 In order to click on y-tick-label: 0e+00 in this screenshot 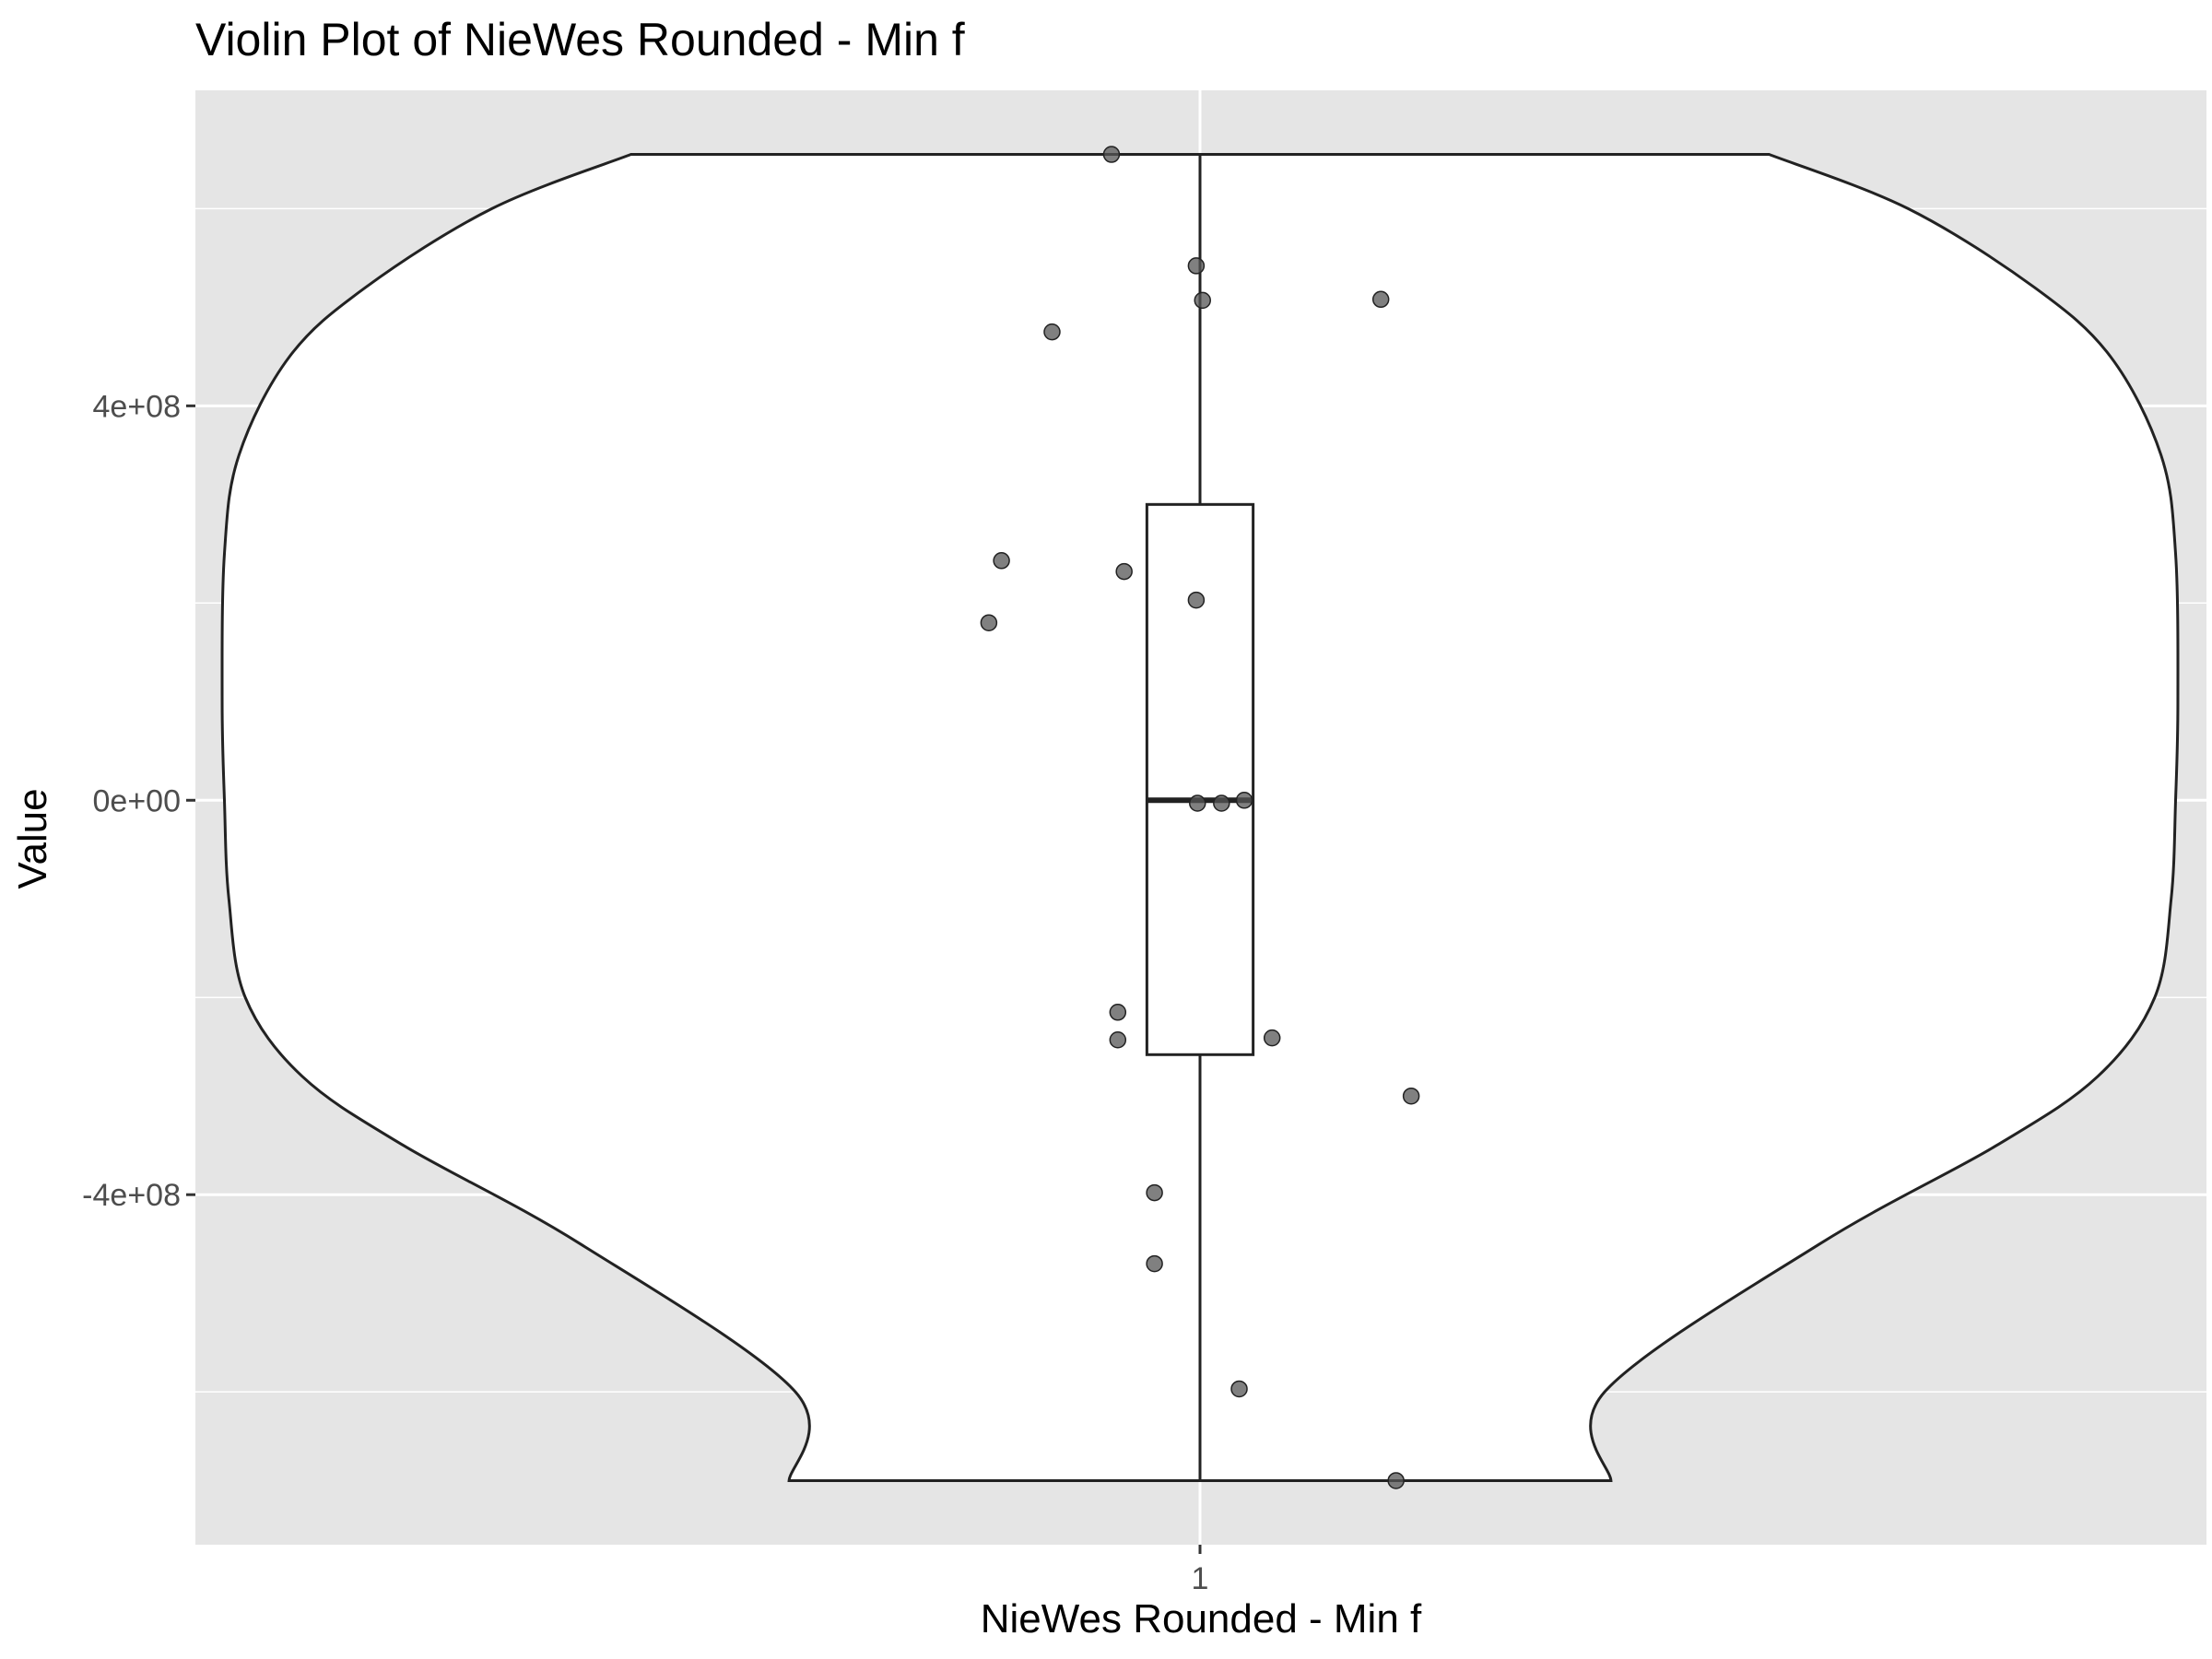, I will do `click(137, 800)`.